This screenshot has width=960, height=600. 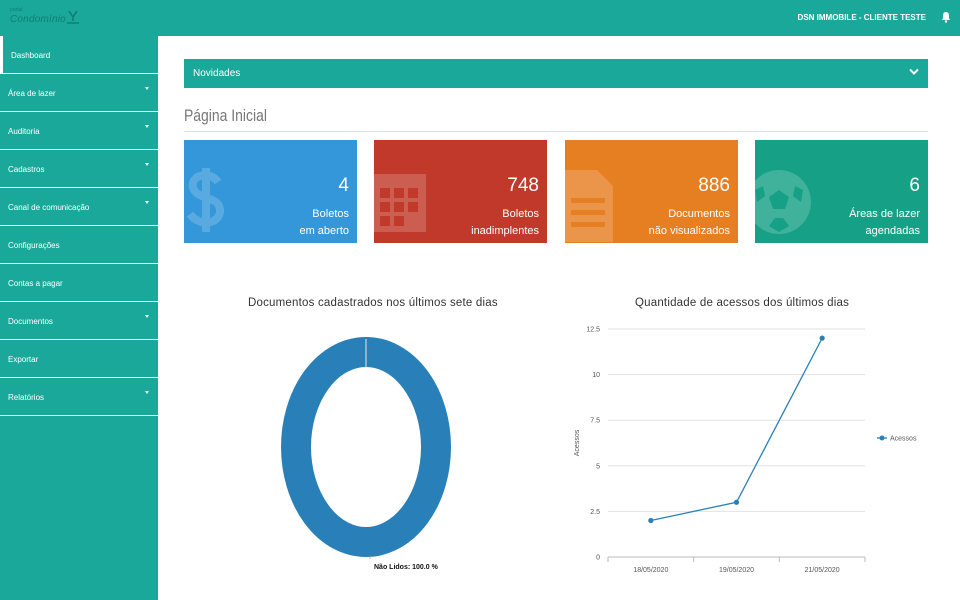 I want to click on legend-marker, so click(x=882, y=438).